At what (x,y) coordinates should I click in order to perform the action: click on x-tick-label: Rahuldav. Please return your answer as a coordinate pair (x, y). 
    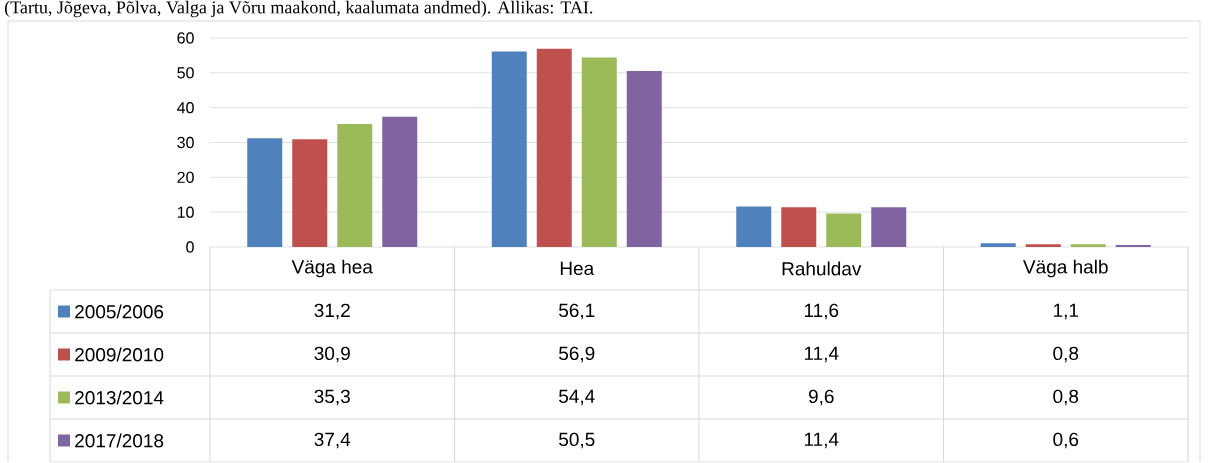
    Looking at the image, I should click on (822, 268).